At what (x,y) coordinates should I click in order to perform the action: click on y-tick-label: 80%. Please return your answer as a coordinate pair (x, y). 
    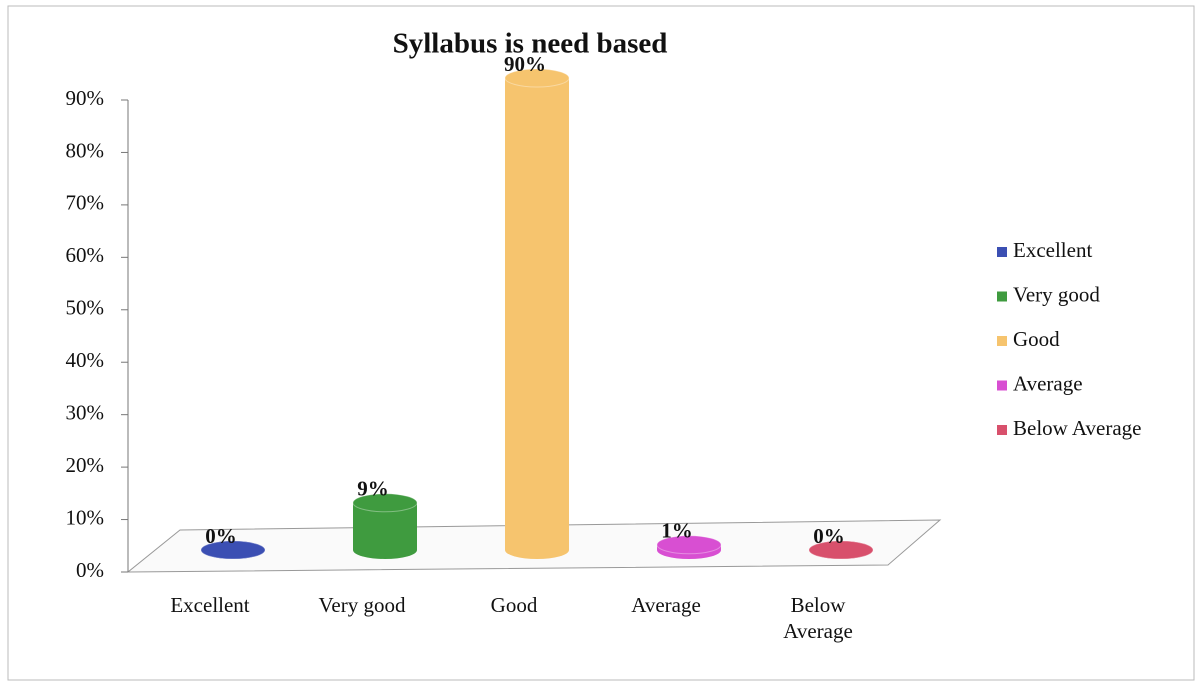
    Looking at the image, I should click on (85, 150).